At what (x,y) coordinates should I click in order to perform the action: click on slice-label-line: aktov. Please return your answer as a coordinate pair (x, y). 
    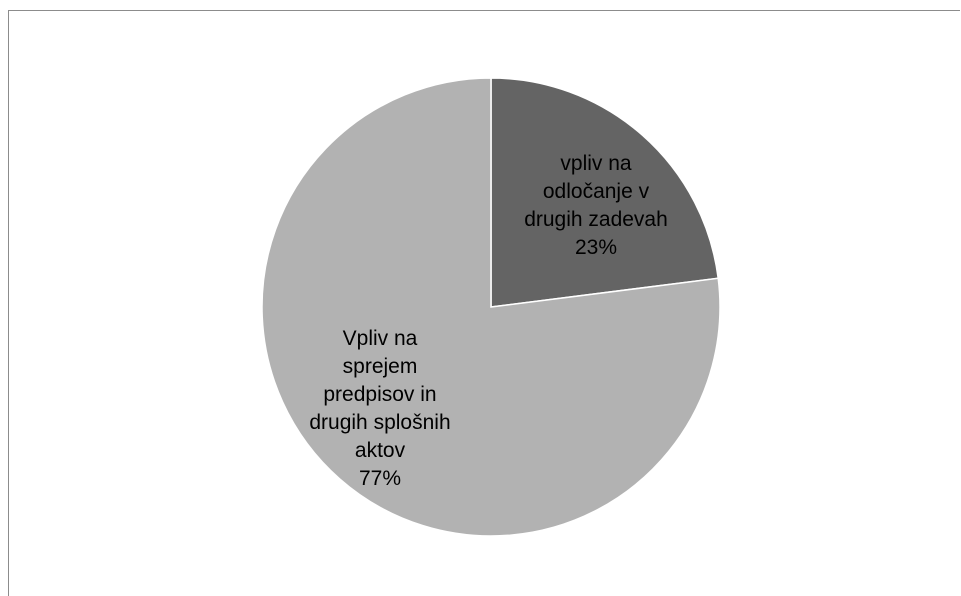
    Looking at the image, I should click on (380, 450).